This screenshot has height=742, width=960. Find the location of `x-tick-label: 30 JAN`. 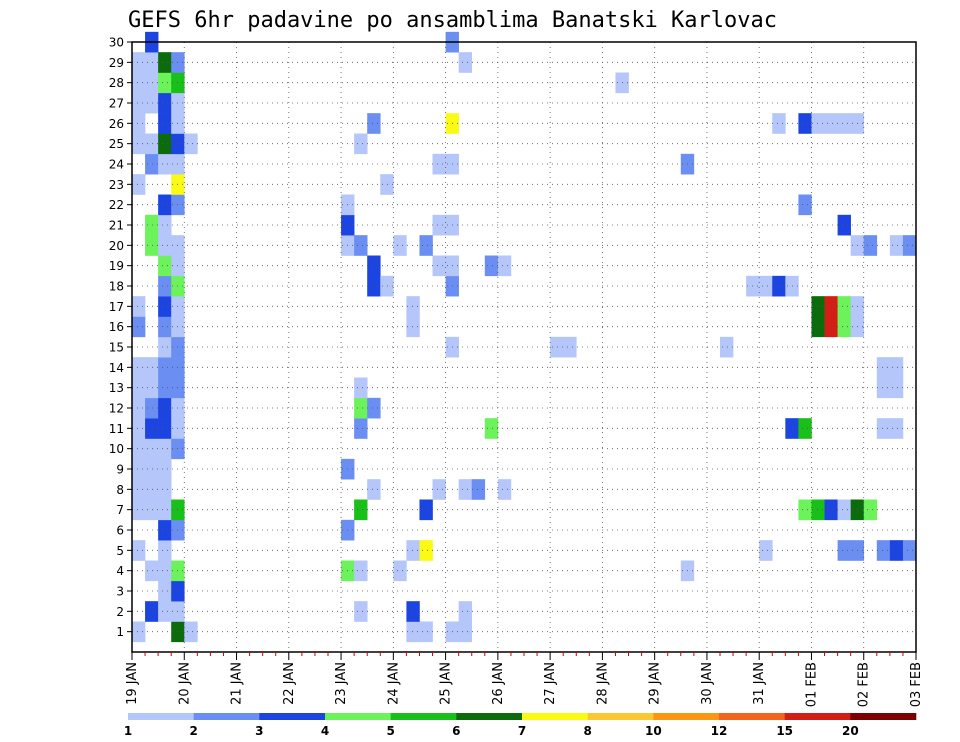

x-tick-label: 30 JAN is located at coordinates (707, 683).